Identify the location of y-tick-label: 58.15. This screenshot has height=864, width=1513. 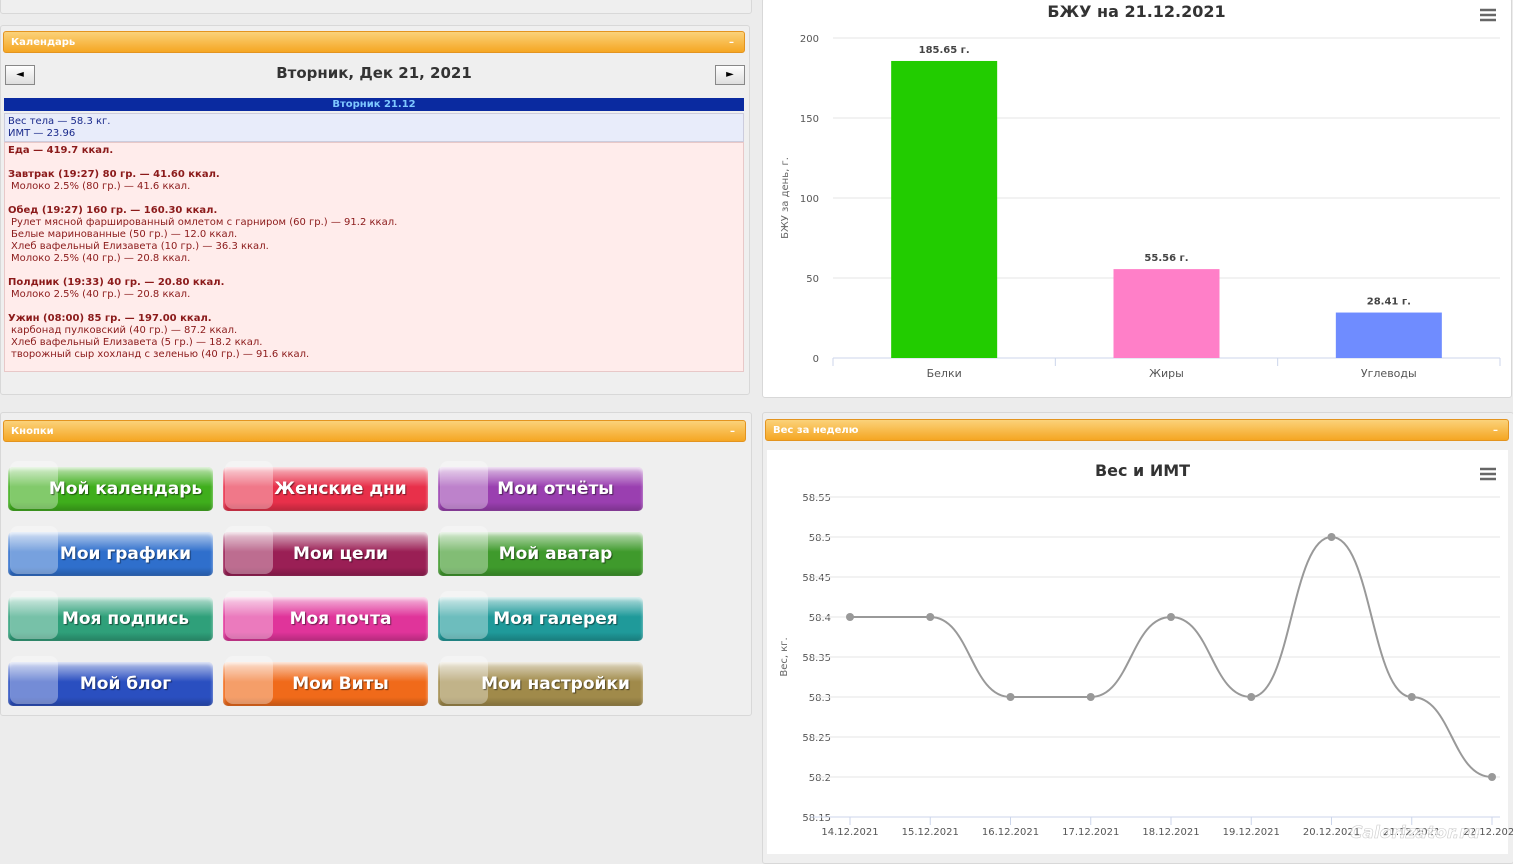
(816, 818).